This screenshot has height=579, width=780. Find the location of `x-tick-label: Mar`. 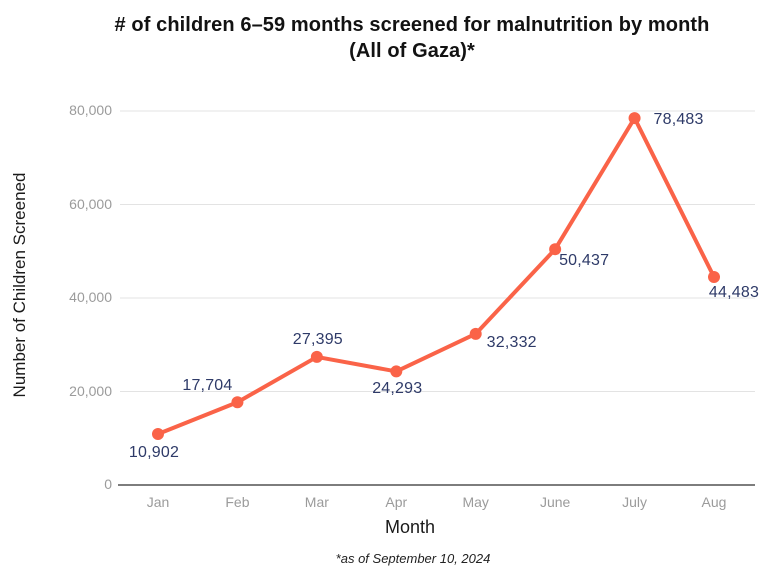

x-tick-label: Mar is located at coordinates (316, 502).